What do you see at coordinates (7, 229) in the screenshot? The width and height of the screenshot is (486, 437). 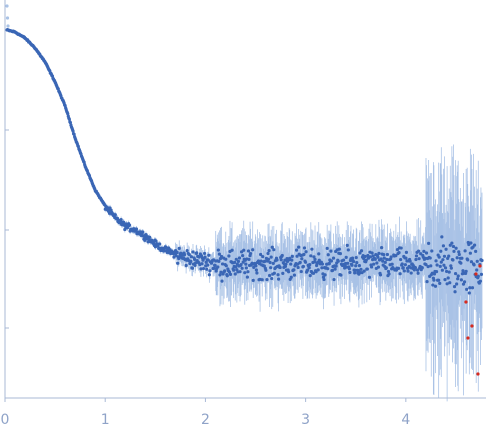 I see `y-ticks` at bounding box center [7, 229].